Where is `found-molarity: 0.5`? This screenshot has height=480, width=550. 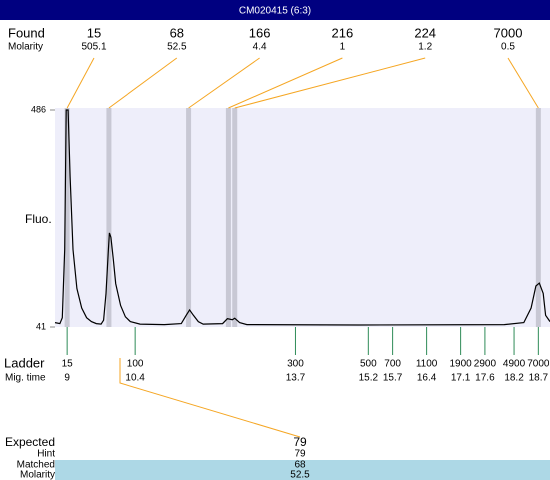 found-molarity: 0.5 is located at coordinates (508, 47).